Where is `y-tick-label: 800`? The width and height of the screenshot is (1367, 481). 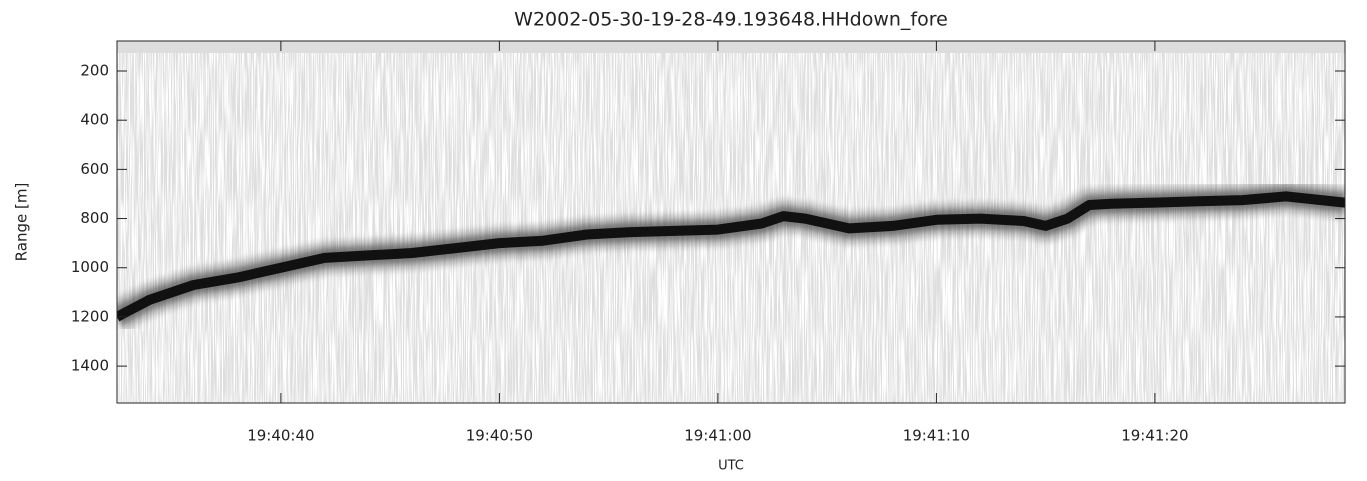 y-tick-label: 800 is located at coordinates (94, 218).